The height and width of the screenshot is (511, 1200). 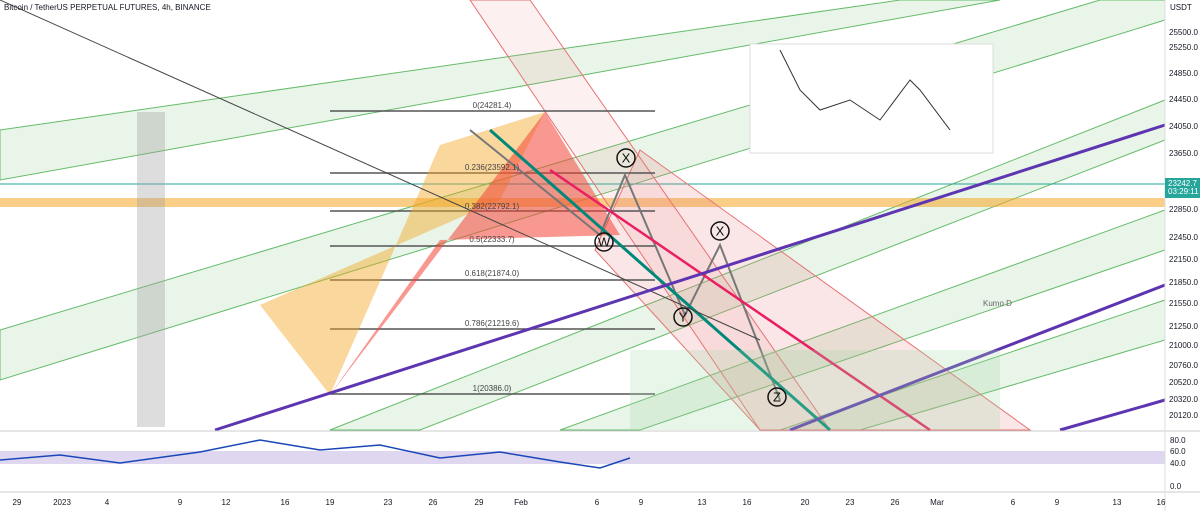 What do you see at coordinates (107, 502) in the screenshot?
I see `time-label: 4` at bounding box center [107, 502].